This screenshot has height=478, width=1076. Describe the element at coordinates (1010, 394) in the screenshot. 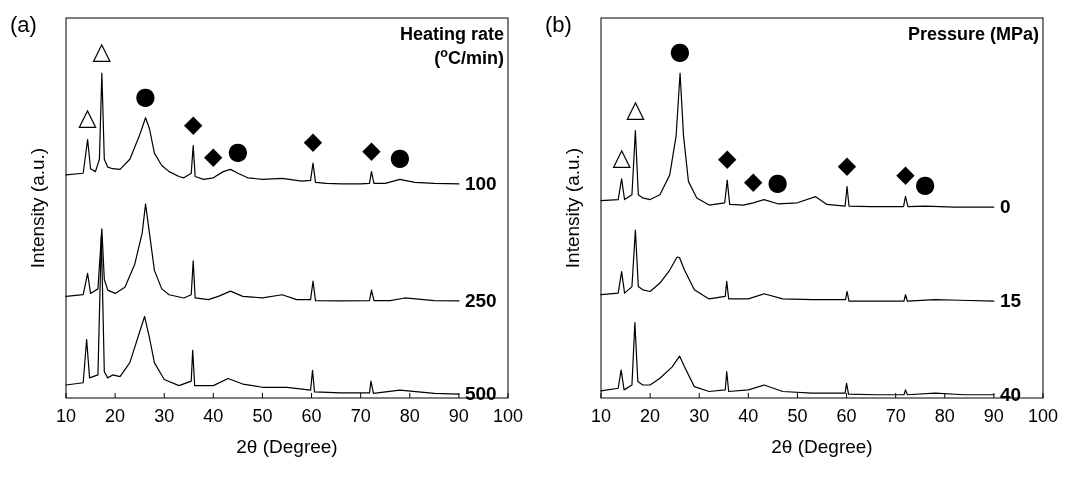

I see `series-label: 40` at that location.